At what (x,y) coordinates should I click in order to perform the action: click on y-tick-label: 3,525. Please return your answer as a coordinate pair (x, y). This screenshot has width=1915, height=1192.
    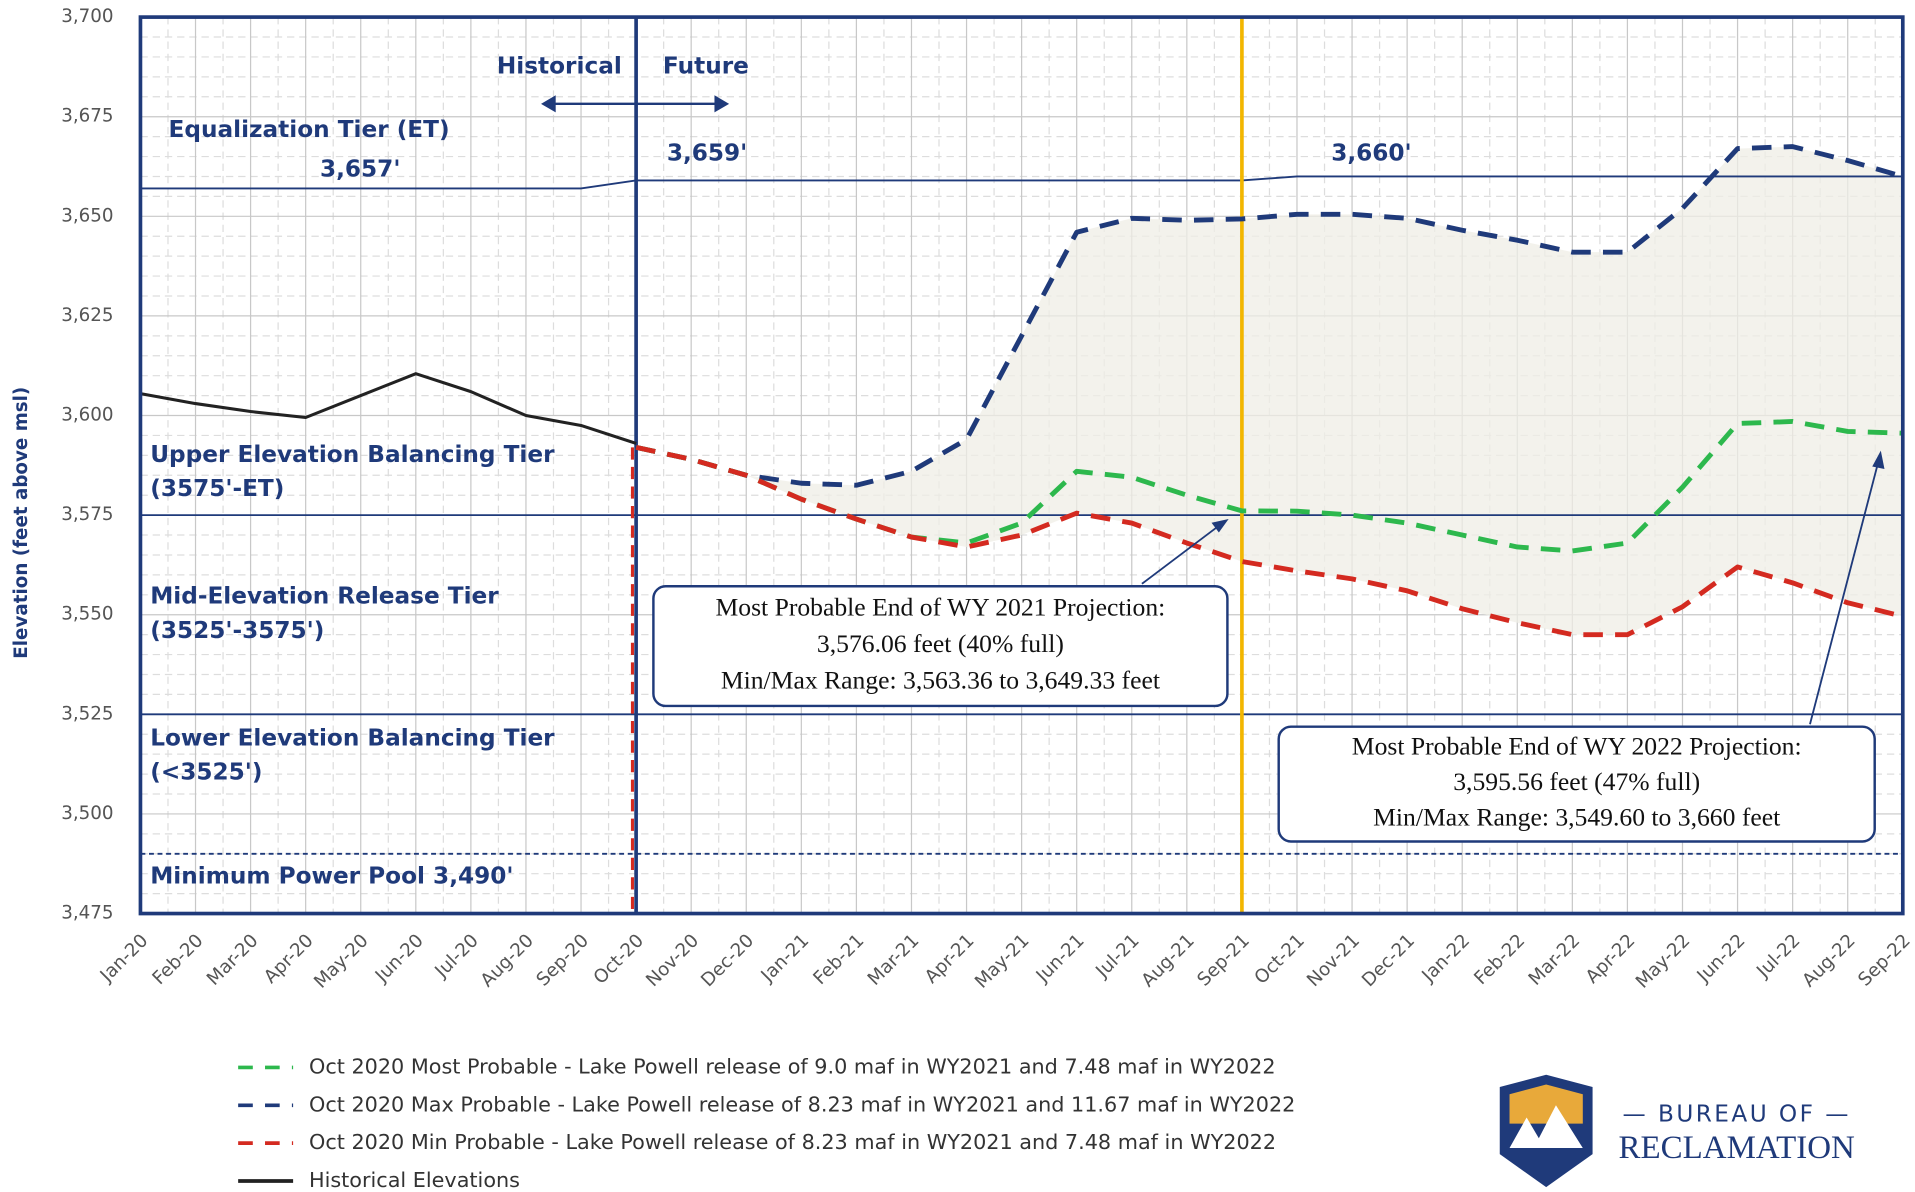
    Looking at the image, I should click on (87, 713).